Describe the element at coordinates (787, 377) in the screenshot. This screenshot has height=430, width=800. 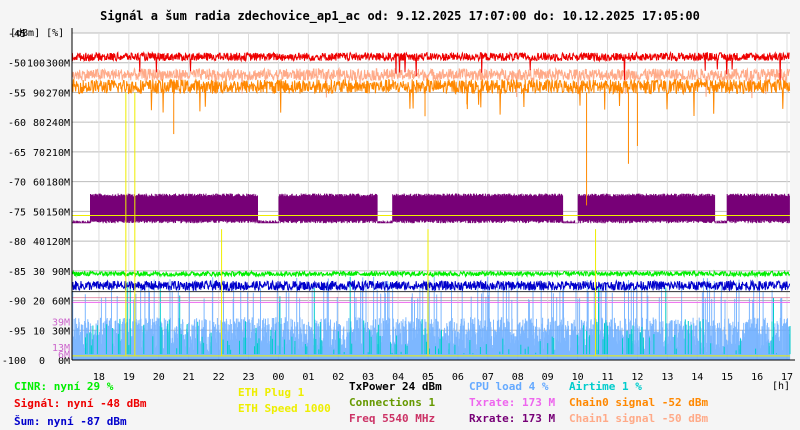
I see `x-tick-label: 17` at that location.